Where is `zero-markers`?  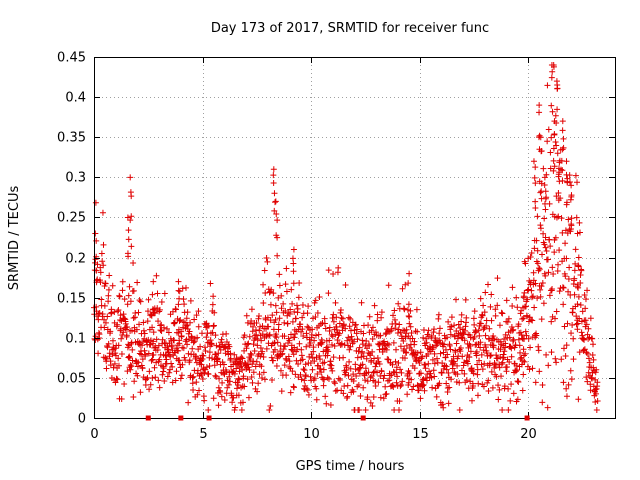
zero-markers is located at coordinates (337, 418).